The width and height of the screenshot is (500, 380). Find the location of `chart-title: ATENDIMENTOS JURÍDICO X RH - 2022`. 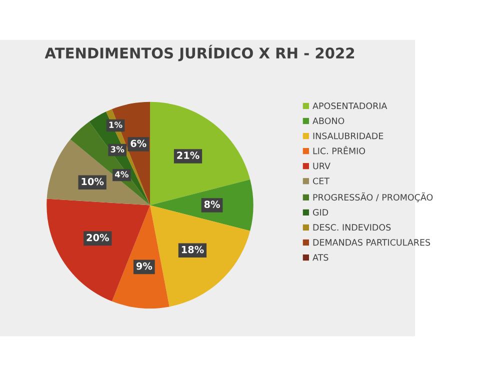

chart-title: ATENDIMENTOS JURÍDICO X RH - 2022 is located at coordinates (199, 53).